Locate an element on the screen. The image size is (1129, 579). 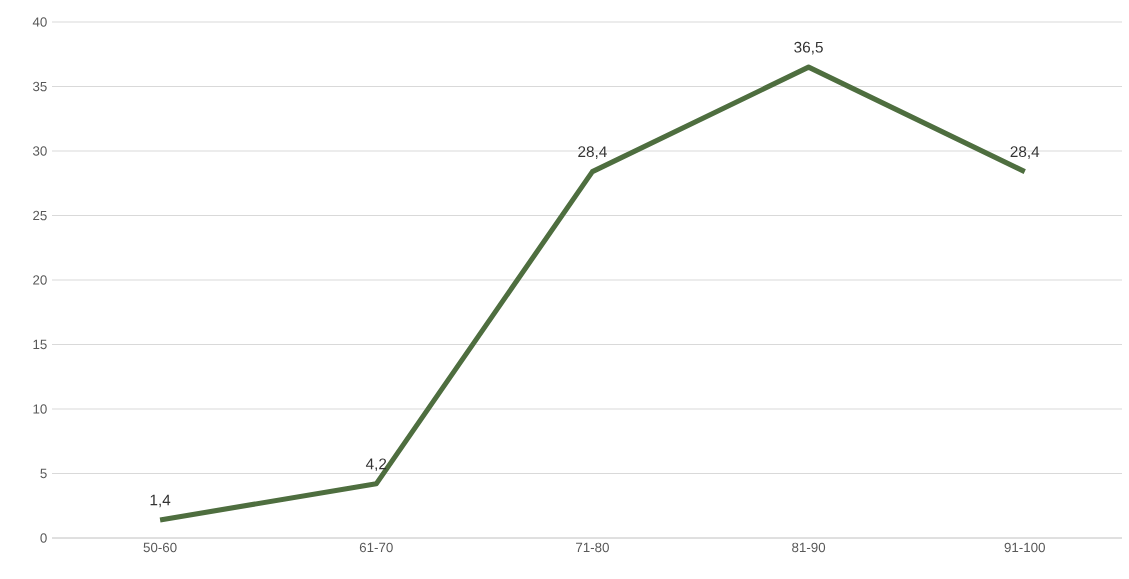
data-label: 4,2 is located at coordinates (376, 465).